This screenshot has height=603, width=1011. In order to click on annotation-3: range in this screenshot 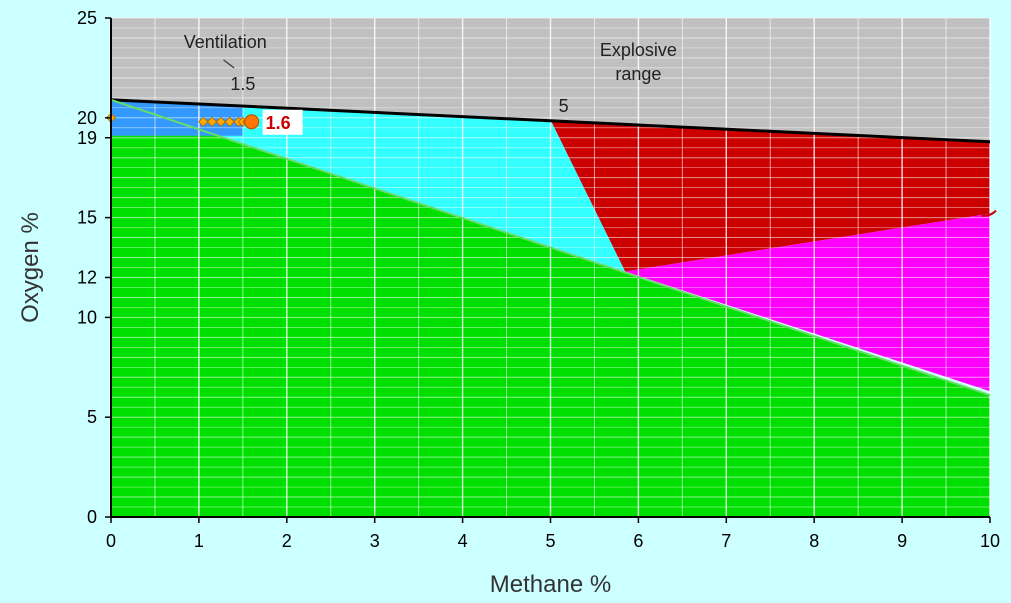, I will do `click(638, 74)`.